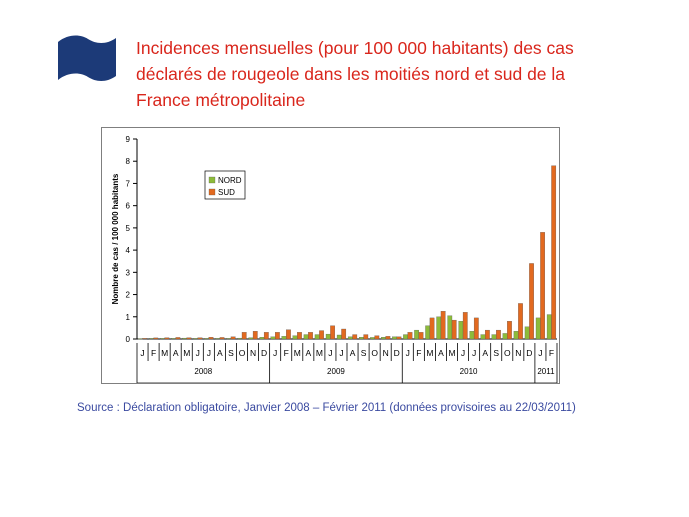 The width and height of the screenshot is (689, 517). Describe the element at coordinates (115, 238) in the screenshot. I see `y-axis-label: Nombre de cas / 100 000 habitants` at that location.